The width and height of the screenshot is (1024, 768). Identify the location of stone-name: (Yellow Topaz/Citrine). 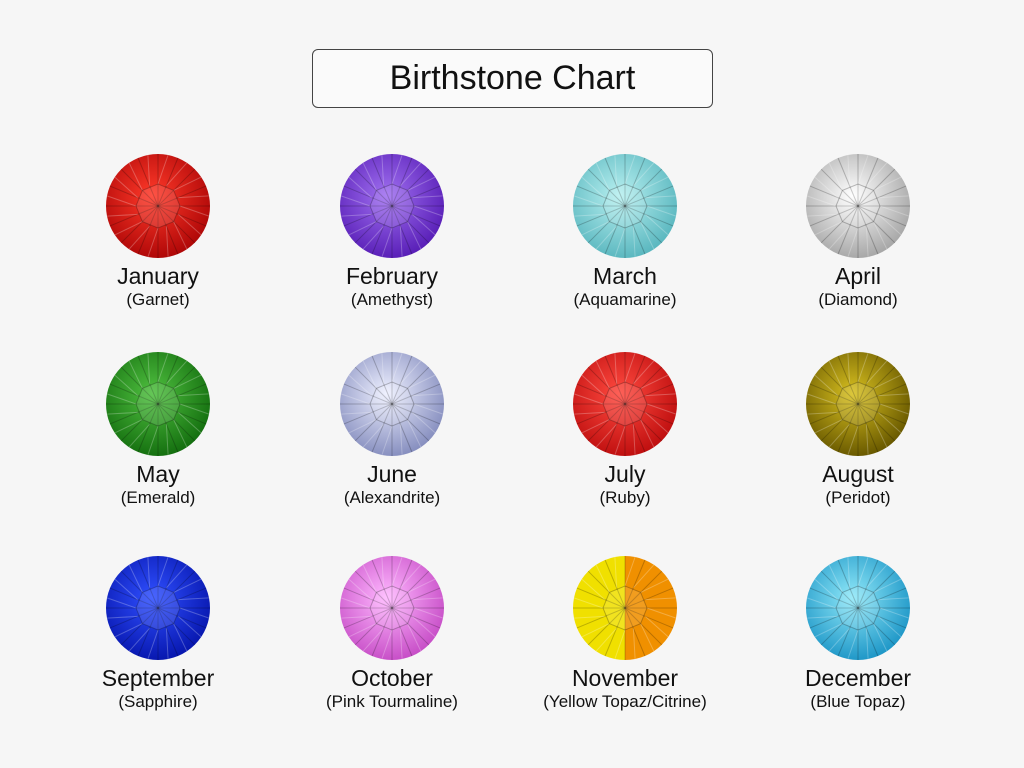
(625, 701).